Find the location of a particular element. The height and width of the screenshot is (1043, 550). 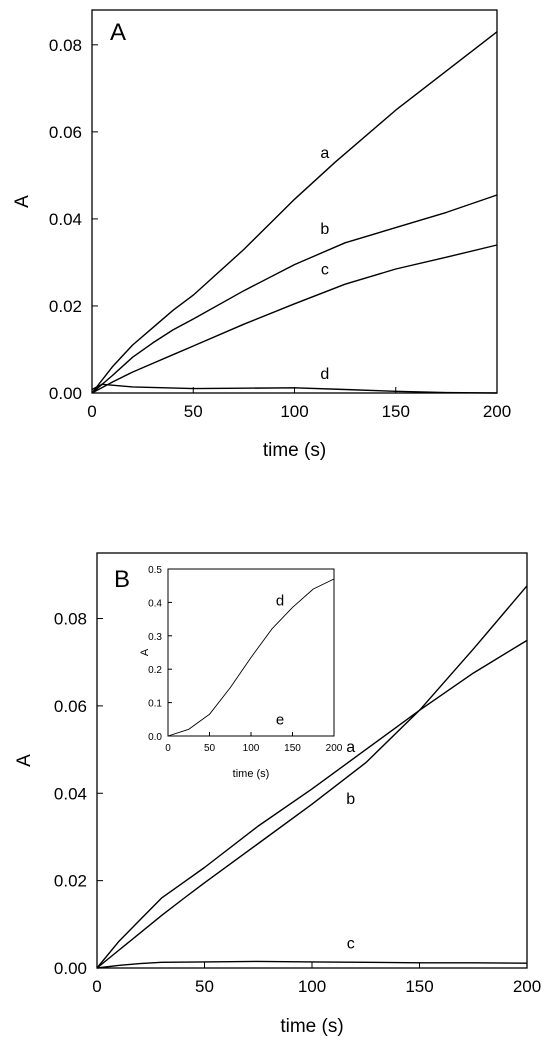

panel-a-panel-label: A is located at coordinates (118, 32).